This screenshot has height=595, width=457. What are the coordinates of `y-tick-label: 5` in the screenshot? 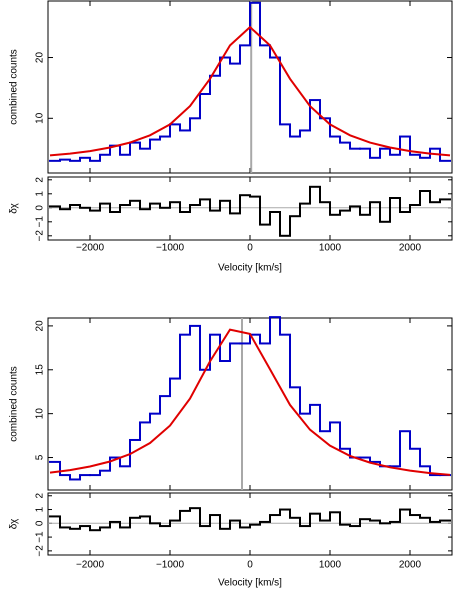 It's located at (40, 457).